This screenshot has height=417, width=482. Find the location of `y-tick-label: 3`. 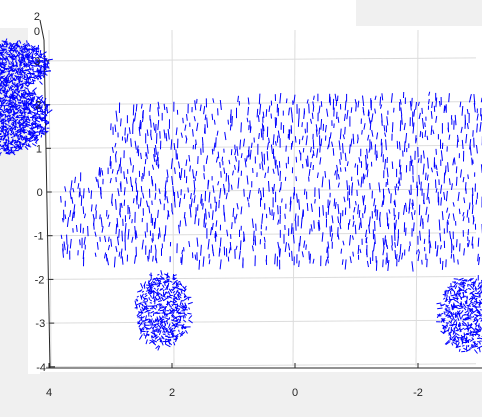

y-tick-label: 3 is located at coordinates (37, 62).